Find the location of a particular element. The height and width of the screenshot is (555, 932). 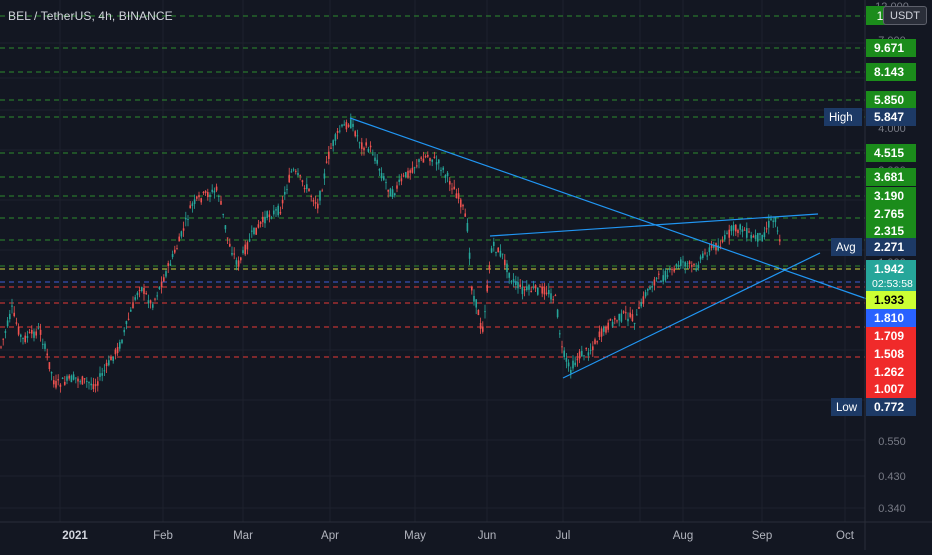

stat-tag-label: Low is located at coordinates (847, 408).